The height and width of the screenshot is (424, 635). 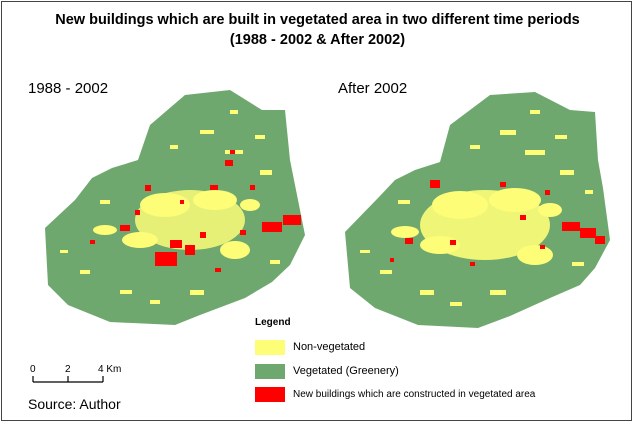 What do you see at coordinates (373, 88) in the screenshot?
I see `panel-label-right: After 2002` at bounding box center [373, 88].